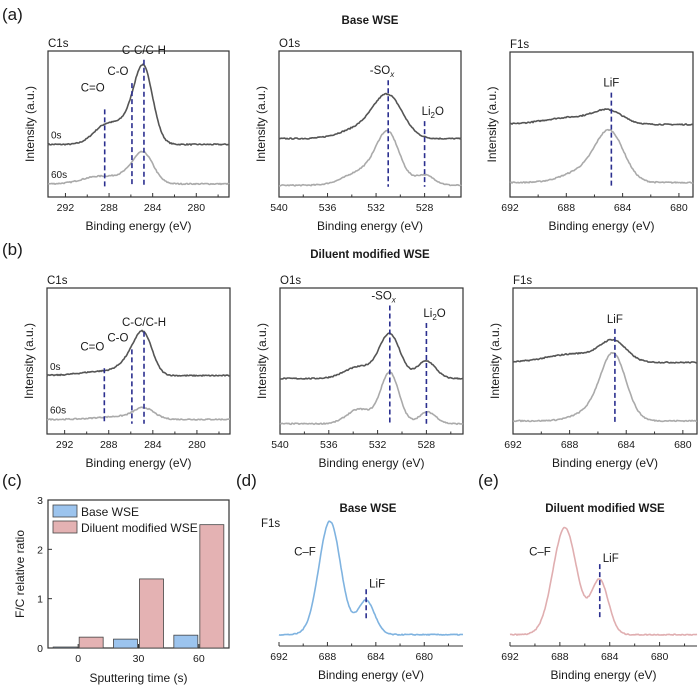  What do you see at coordinates (40, 649) in the screenshot?
I see `y-tick-label: 0` at bounding box center [40, 649].